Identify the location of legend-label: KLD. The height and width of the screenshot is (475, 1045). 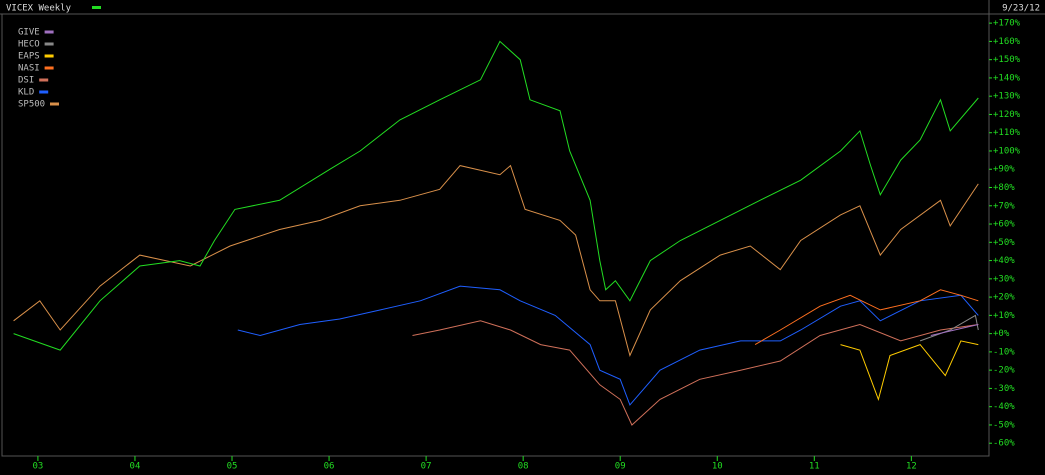
(26, 93).